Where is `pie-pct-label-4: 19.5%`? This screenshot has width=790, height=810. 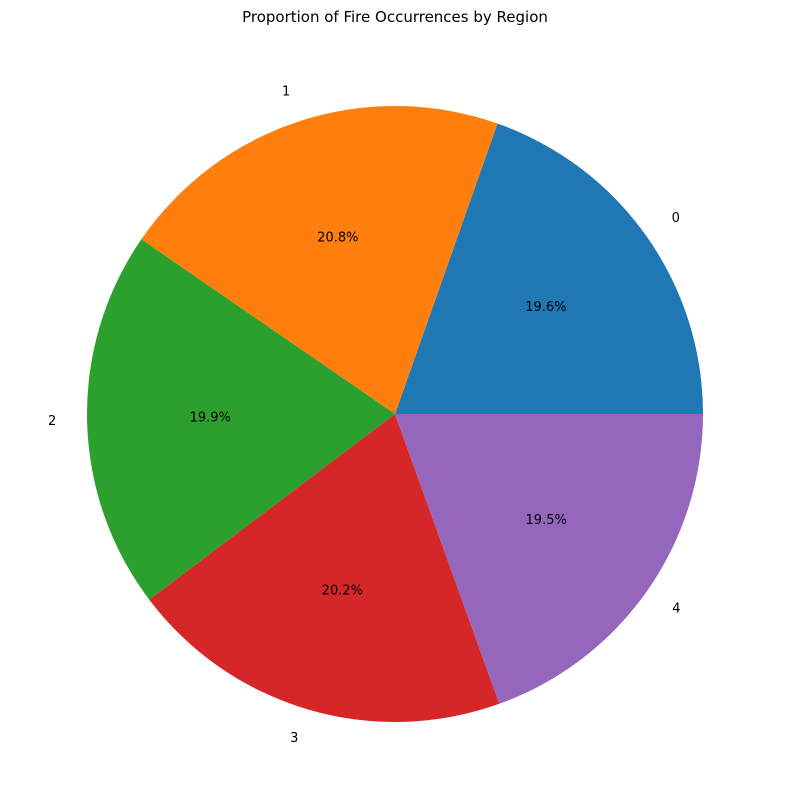 pie-pct-label-4: 19.5% is located at coordinates (546, 520).